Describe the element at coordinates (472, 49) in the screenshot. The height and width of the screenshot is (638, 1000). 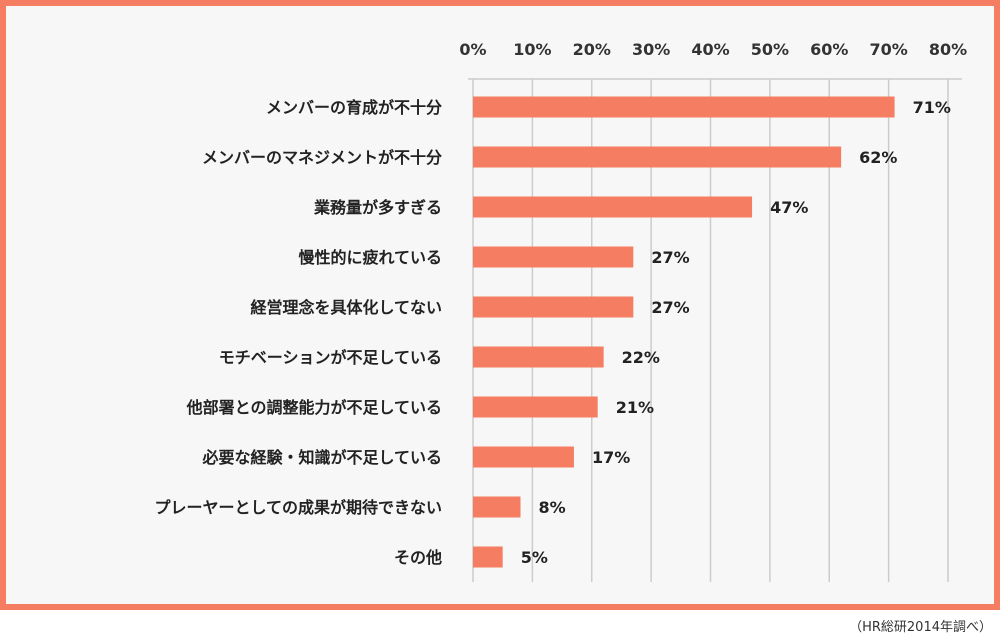
I see `x-tick-label-0: 0%` at that location.